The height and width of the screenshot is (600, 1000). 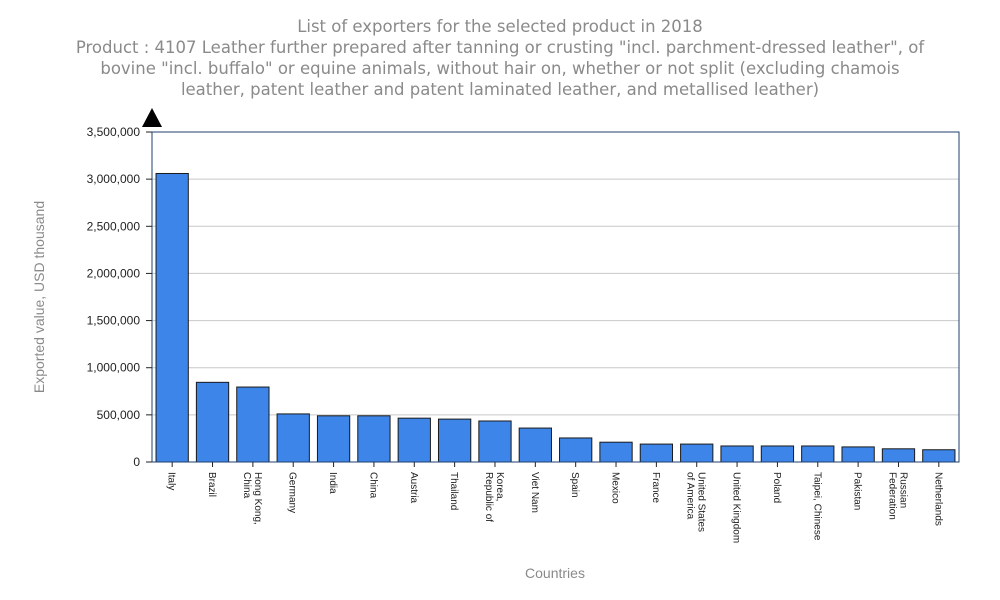 I want to click on x-tick-label: United Statesof America, so click(x=696, y=502).